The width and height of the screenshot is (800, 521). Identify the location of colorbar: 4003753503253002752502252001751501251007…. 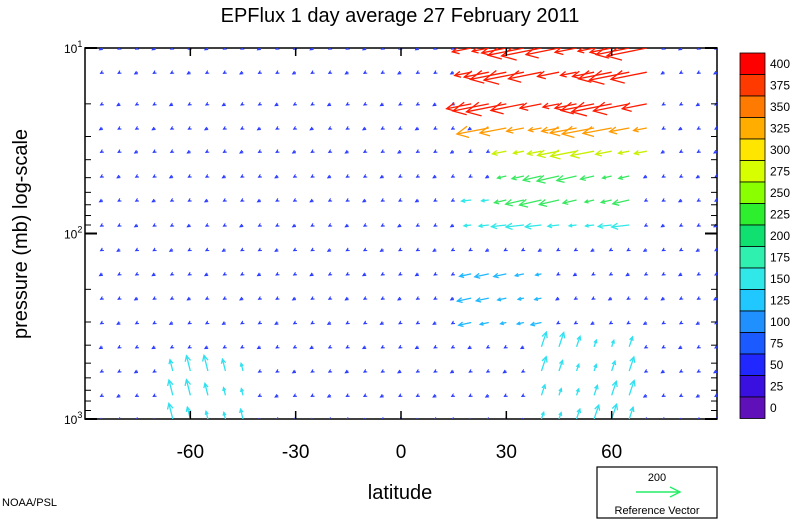
(764, 235).